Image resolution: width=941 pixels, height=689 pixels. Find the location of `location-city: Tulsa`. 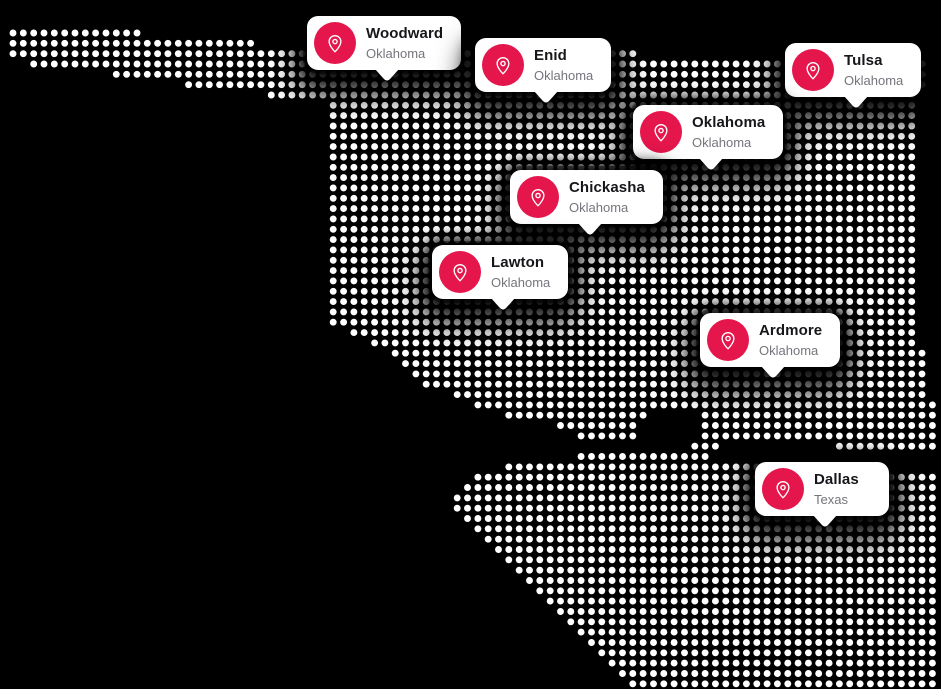

location-city: Tulsa is located at coordinates (863, 60).